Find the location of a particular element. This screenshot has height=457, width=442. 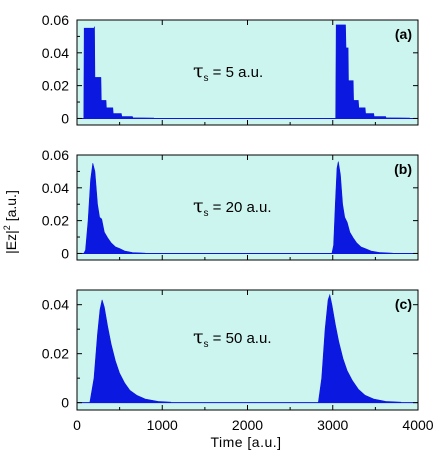

y-tick-label-a-3: 0.06 is located at coordinates (55, 20).